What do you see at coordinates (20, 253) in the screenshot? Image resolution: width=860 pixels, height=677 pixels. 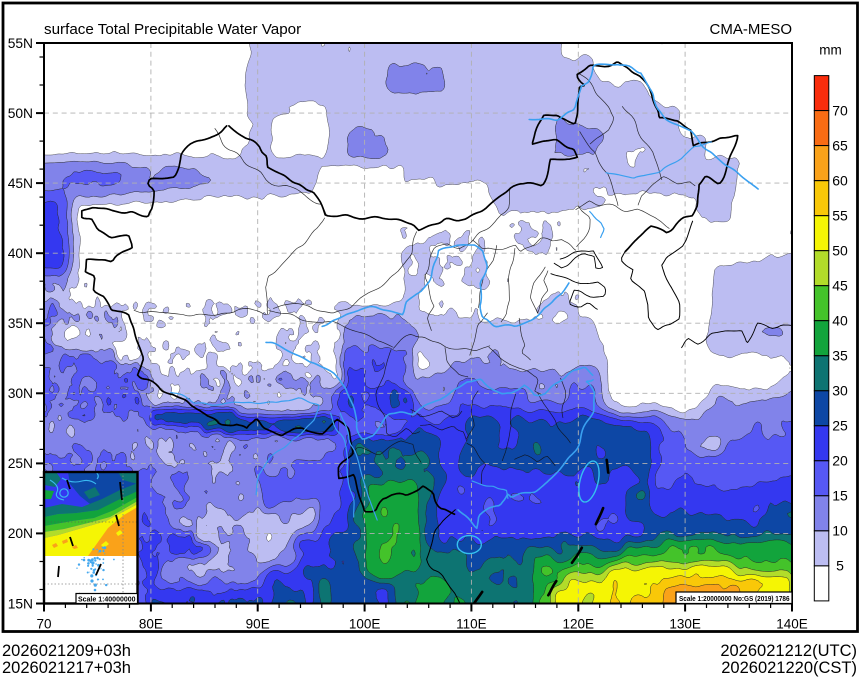 I see `svg-text: 40N` at bounding box center [20, 253].